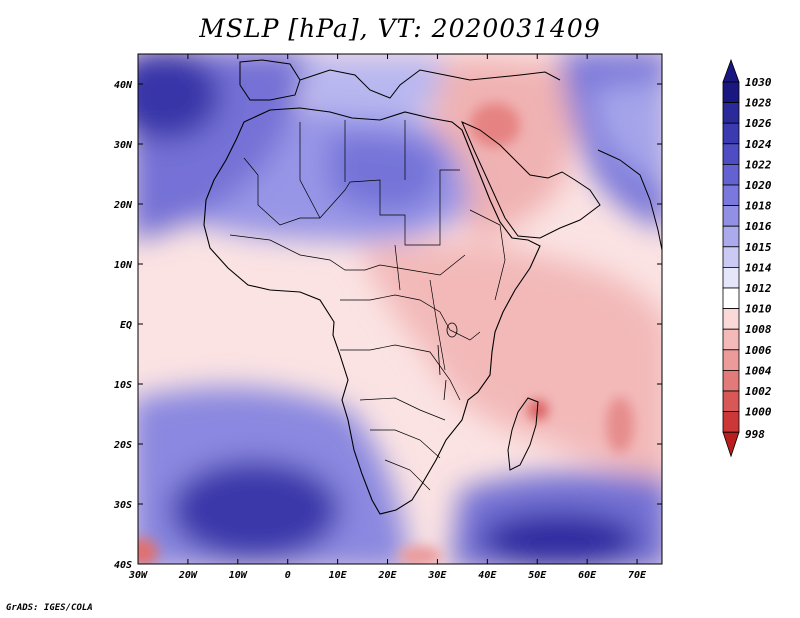 The height and width of the screenshot is (618, 800). Describe the element at coordinates (371, 86) in the screenshot. I see `mediterranean-ridge` at that location.